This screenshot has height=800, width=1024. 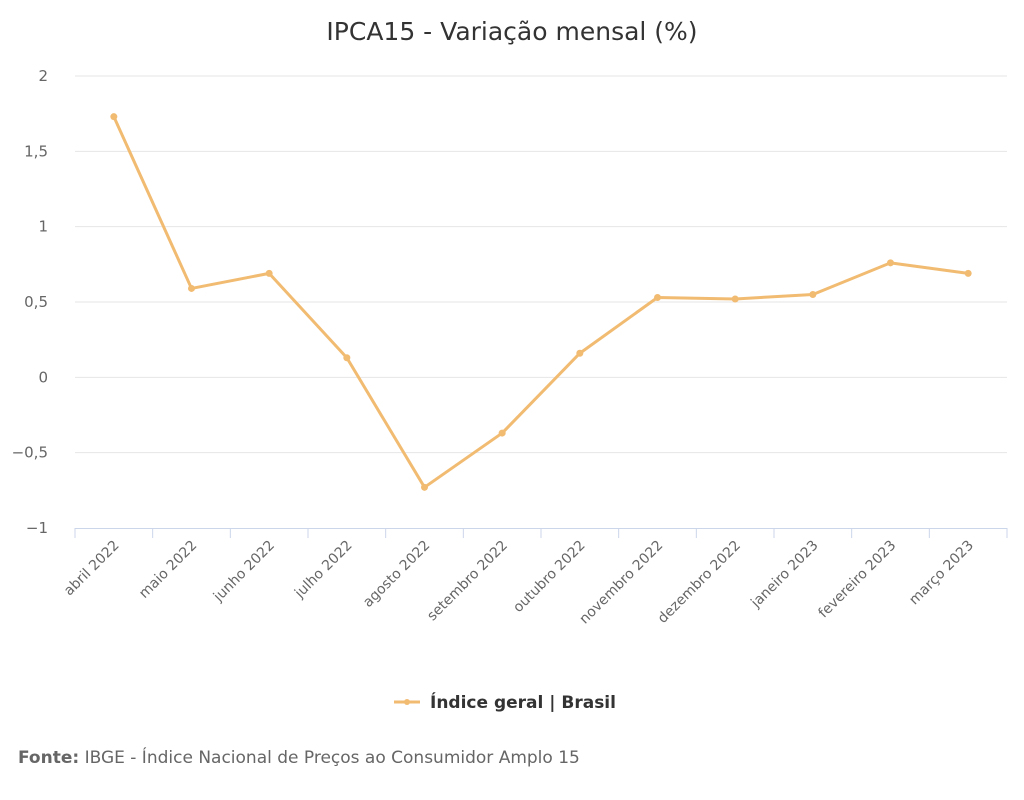 What do you see at coordinates (784, 575) in the screenshot?
I see `x-tick-label: janeiro 2023` at bounding box center [784, 575].